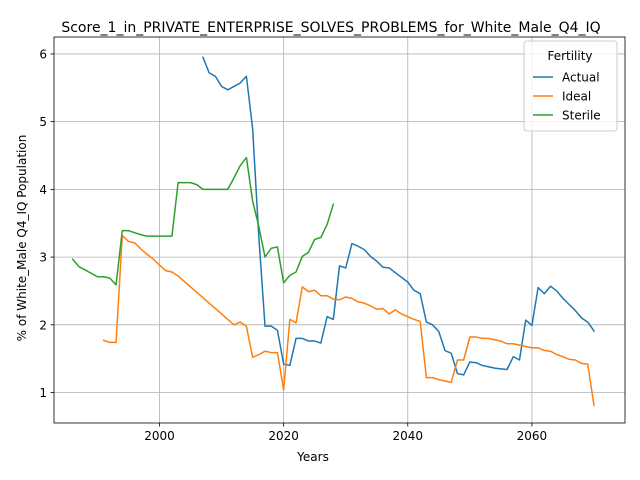 Image resolution: width=640 pixels, height=480 pixels. I want to click on y-tick-label: 1, so click(43, 393).